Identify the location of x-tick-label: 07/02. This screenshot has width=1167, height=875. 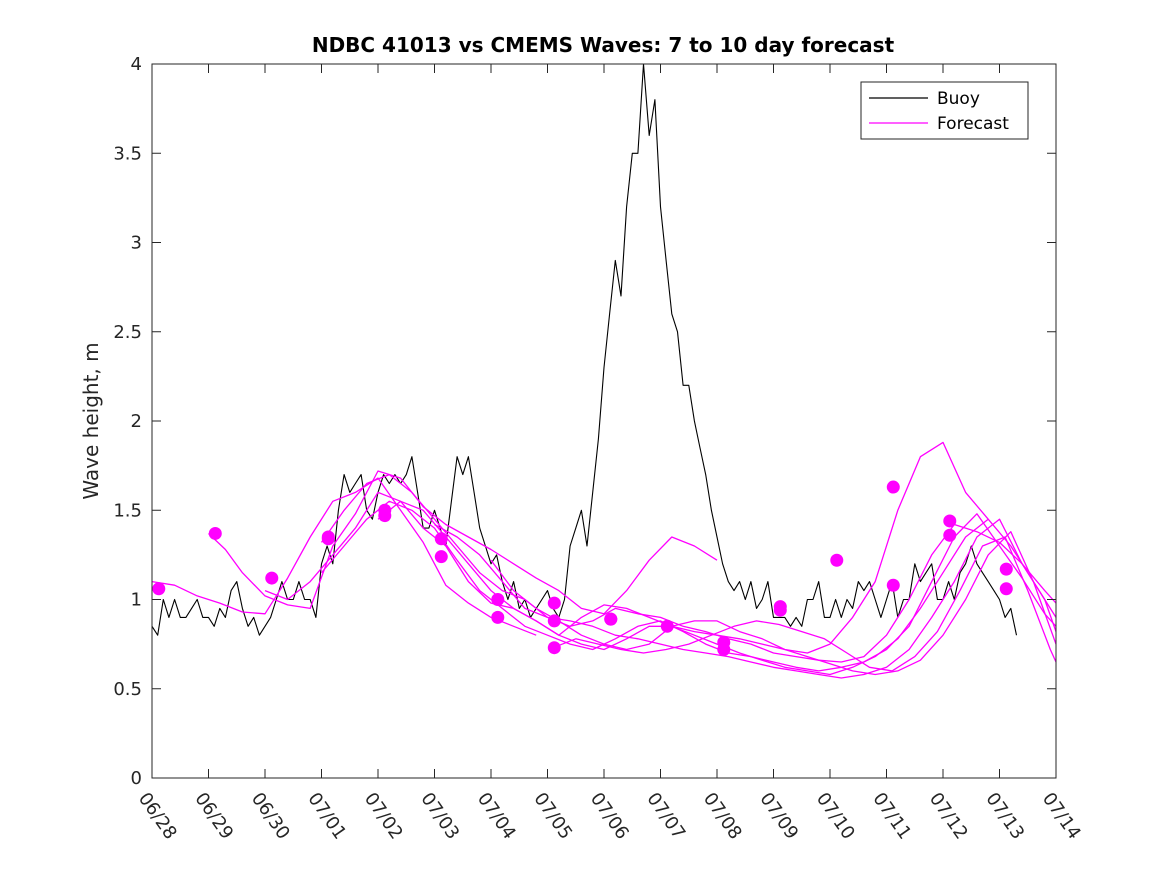
(383, 816).